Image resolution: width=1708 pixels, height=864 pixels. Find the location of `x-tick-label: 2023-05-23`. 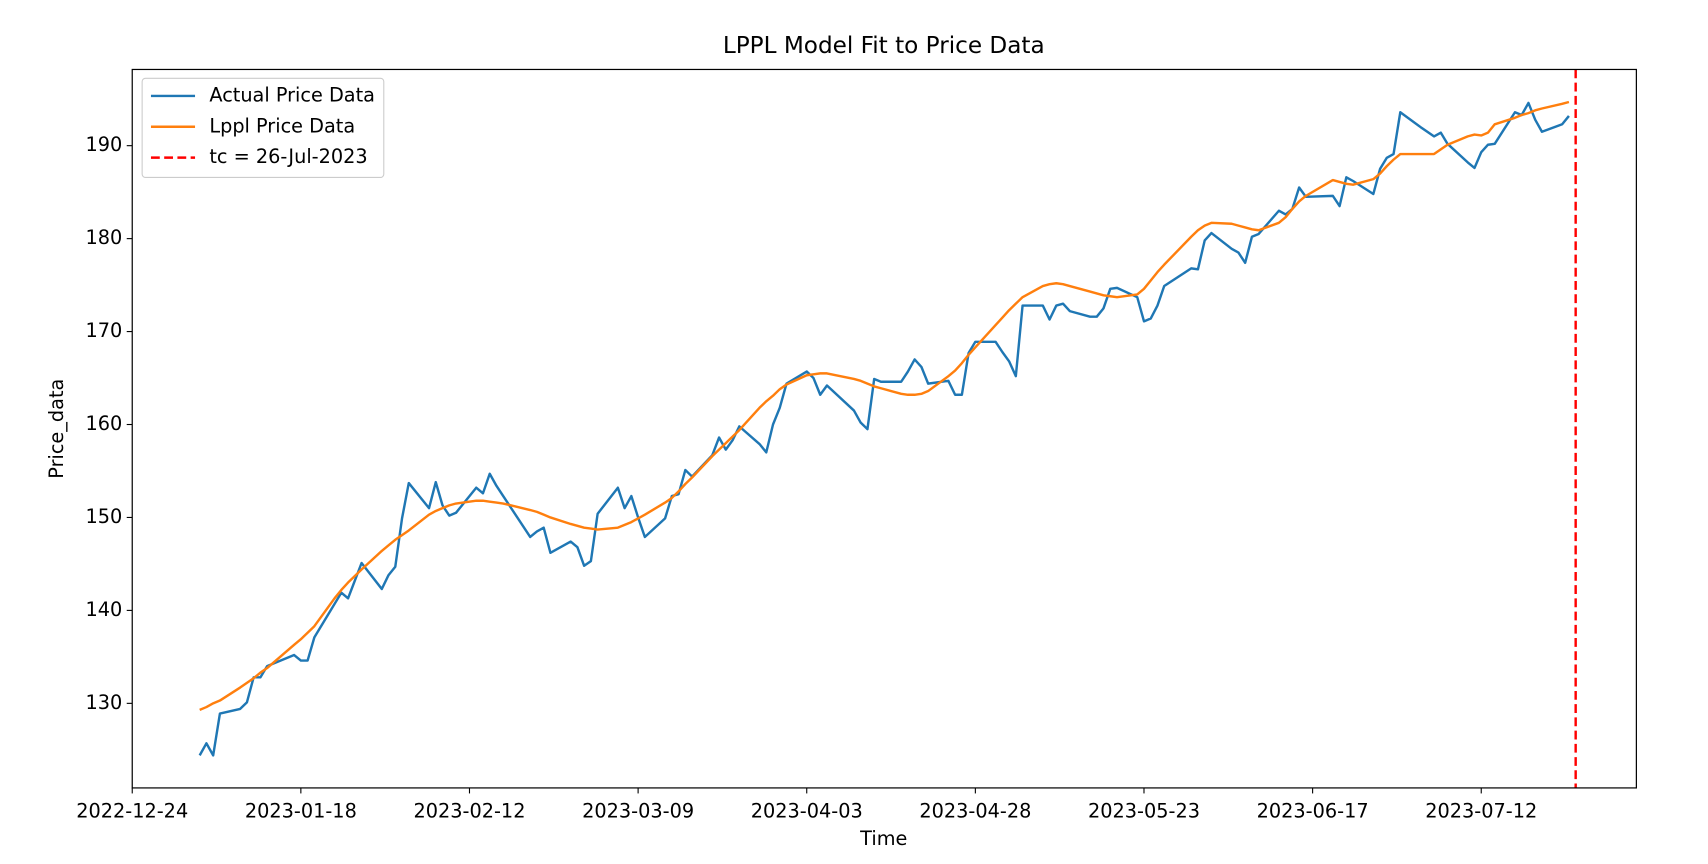

x-tick-label: 2023-05-23 is located at coordinates (1144, 811).